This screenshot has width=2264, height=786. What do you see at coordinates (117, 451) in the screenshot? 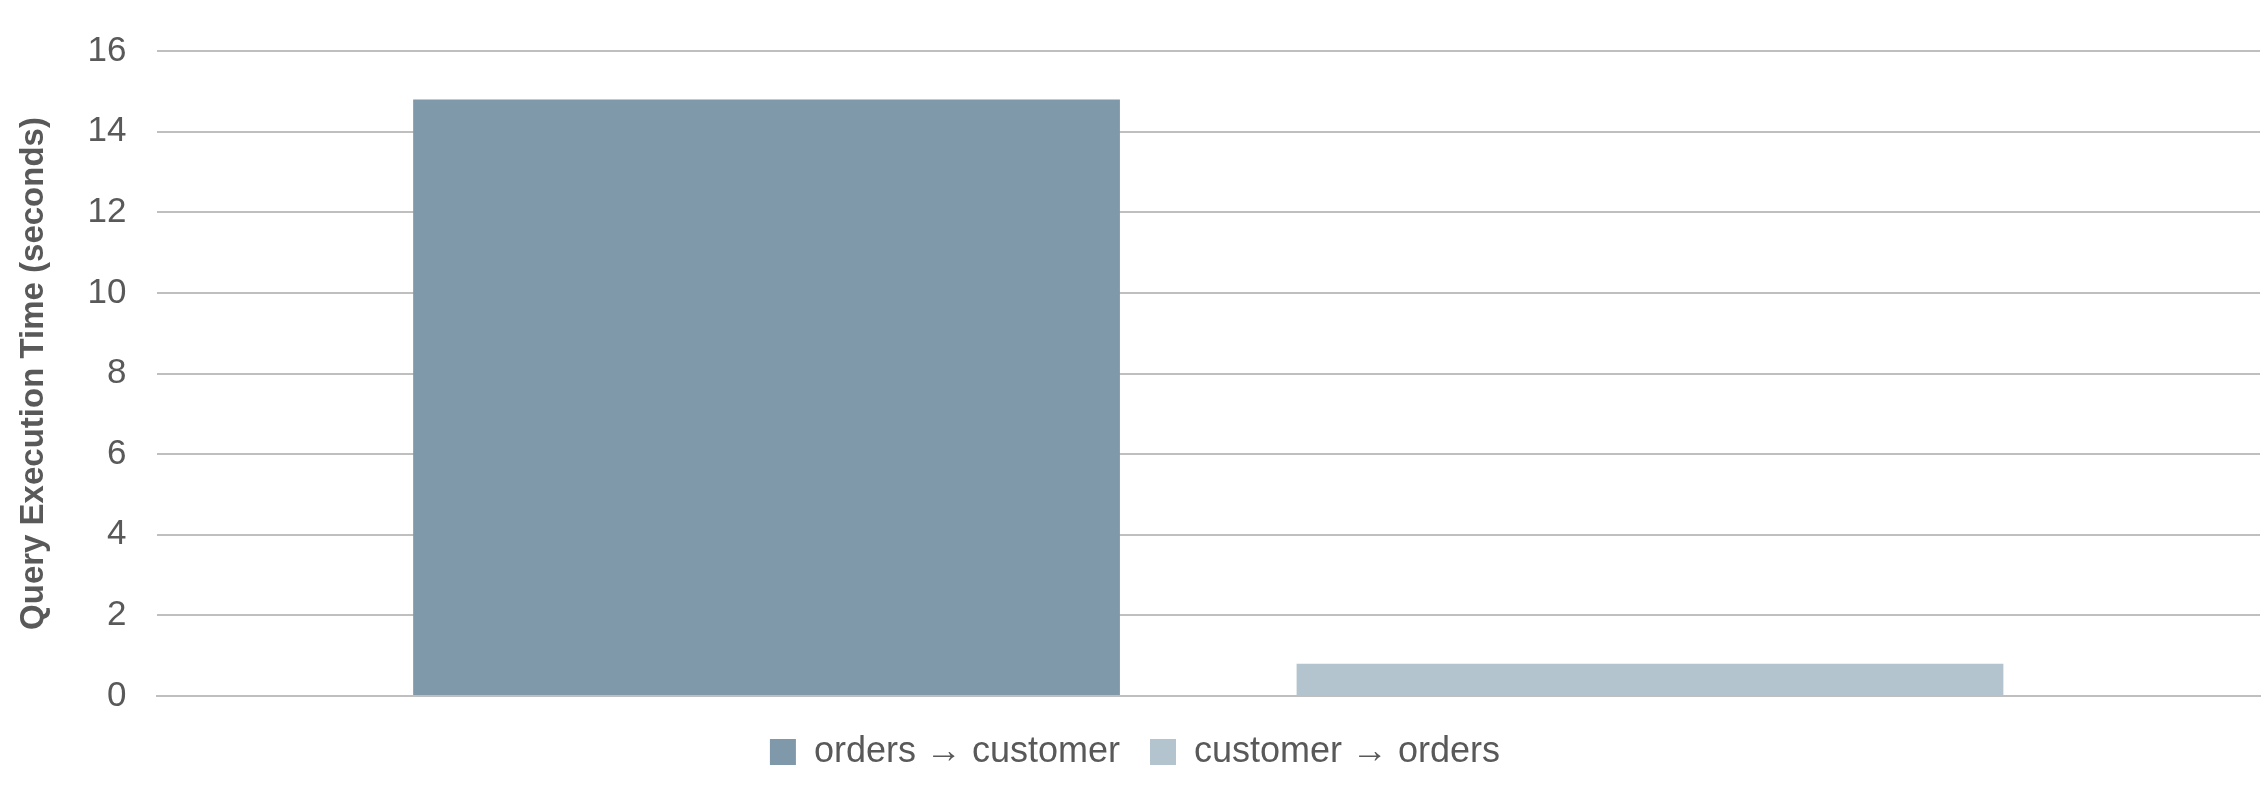
I see `y-tick-label: 6` at bounding box center [117, 451].